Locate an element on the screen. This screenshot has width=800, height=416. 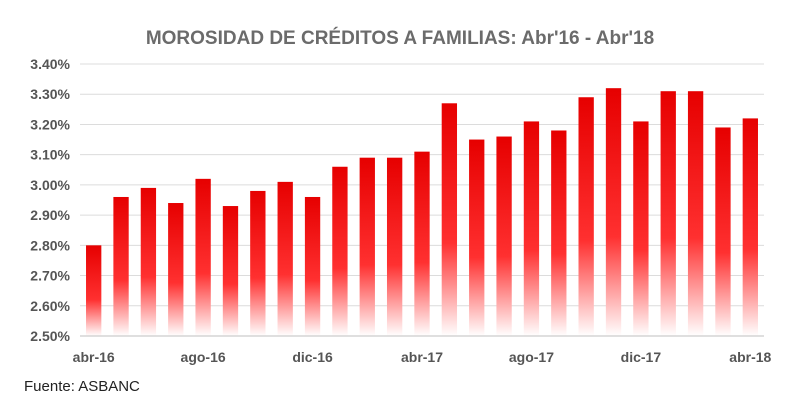
x-tick-label: abr-17 is located at coordinates (422, 357).